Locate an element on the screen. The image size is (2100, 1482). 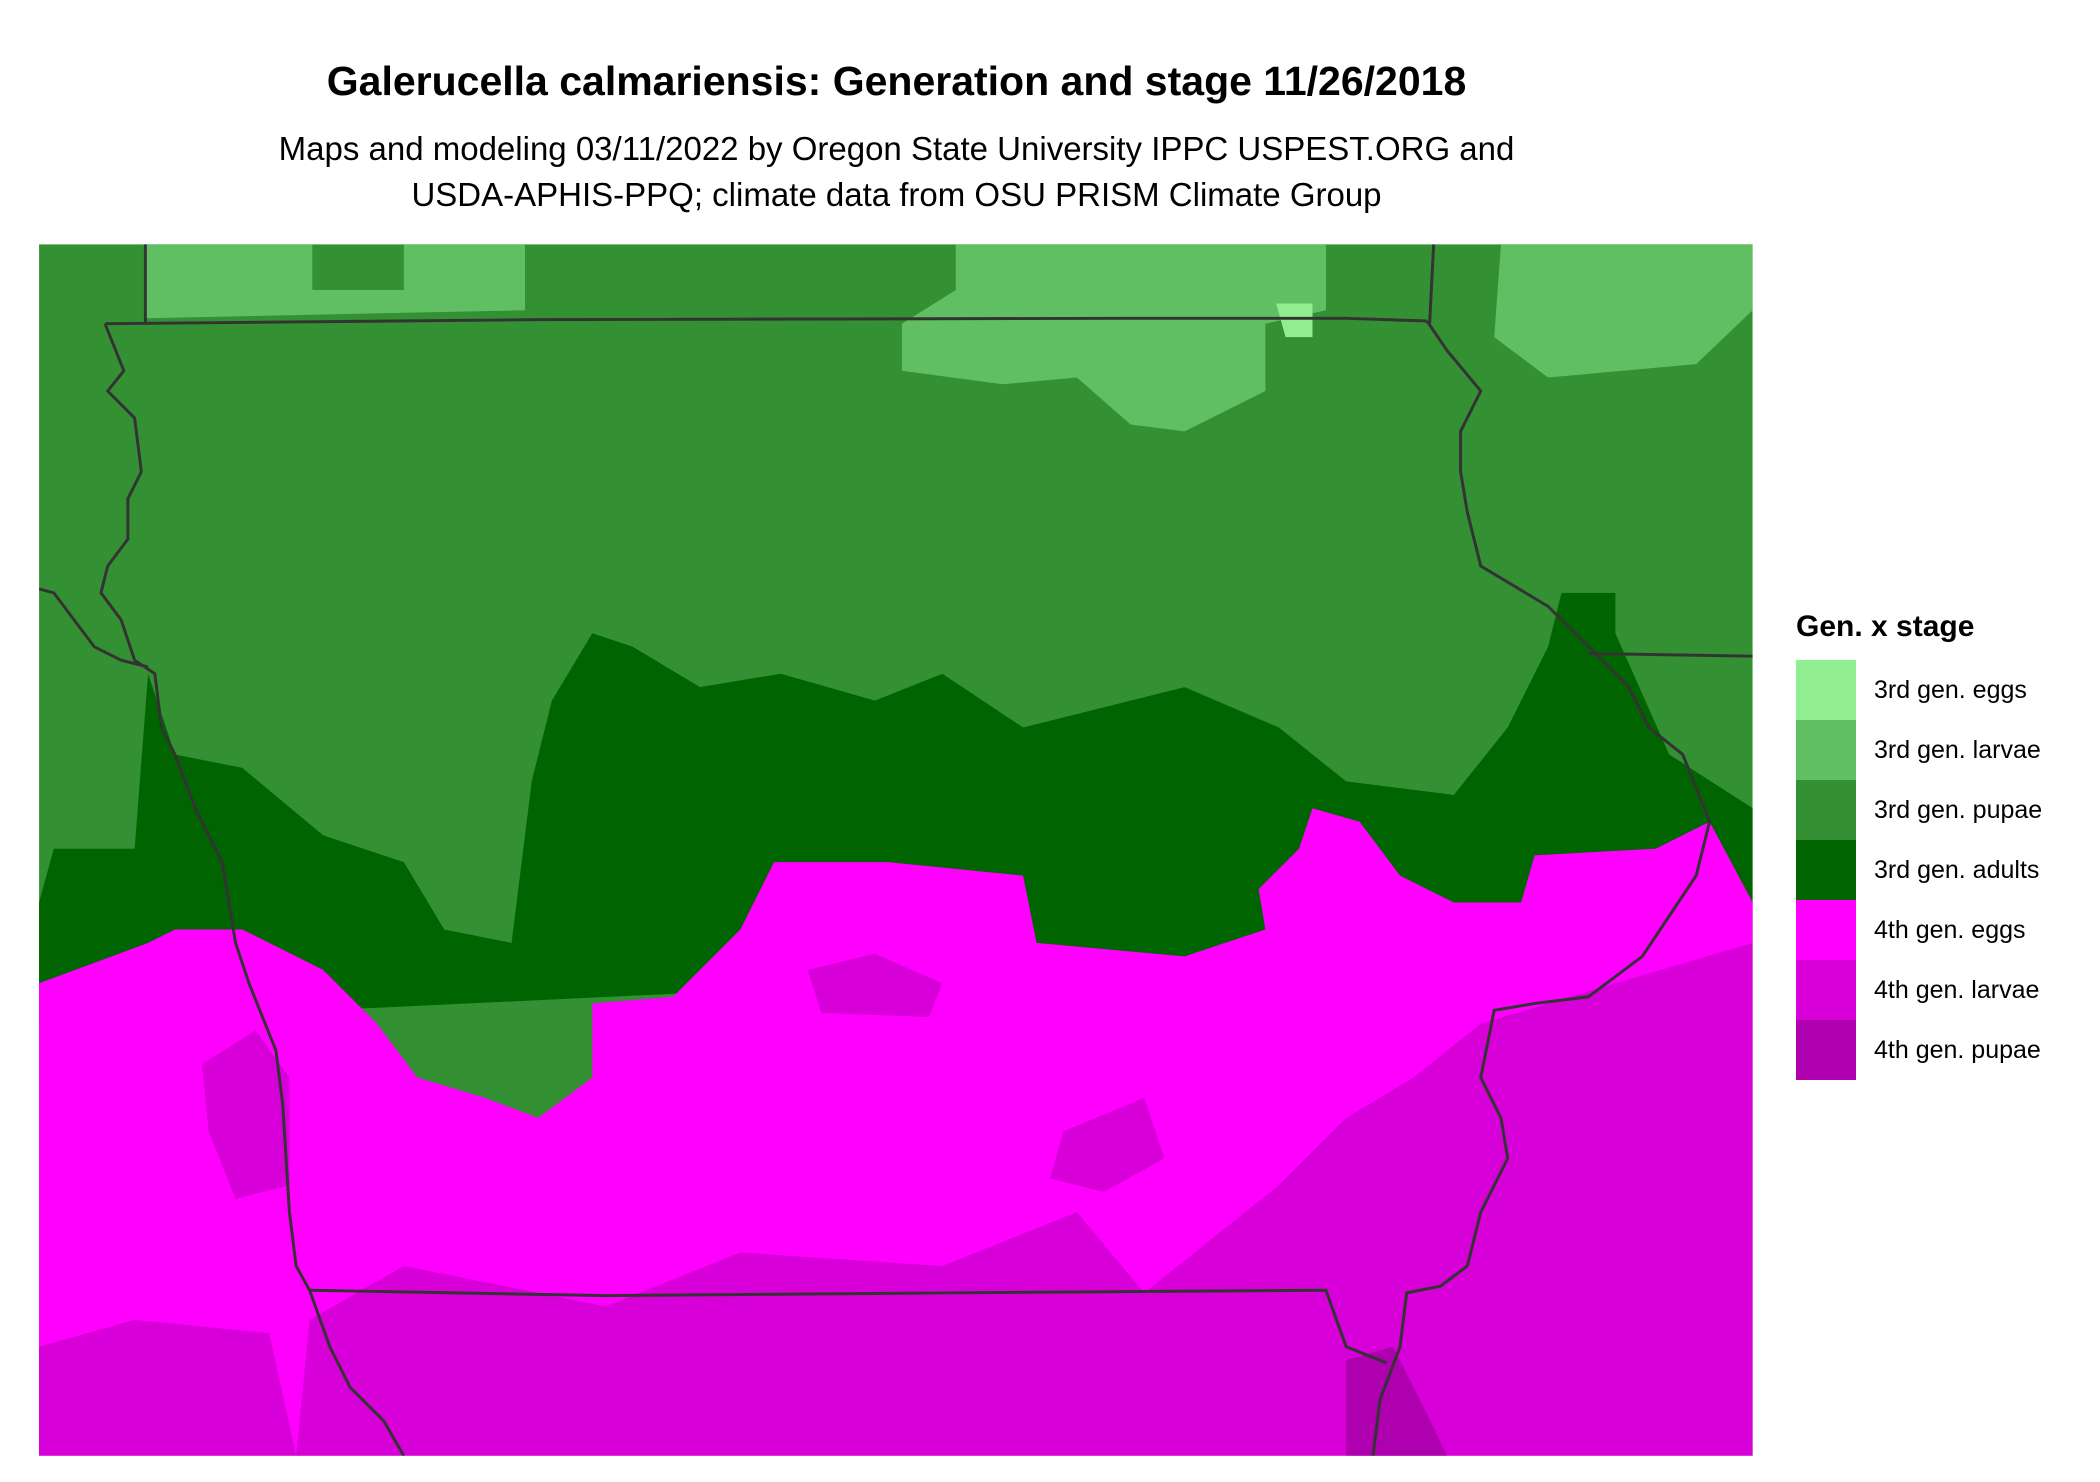
legend-label: 3rd gen. adults is located at coordinates (1957, 869).